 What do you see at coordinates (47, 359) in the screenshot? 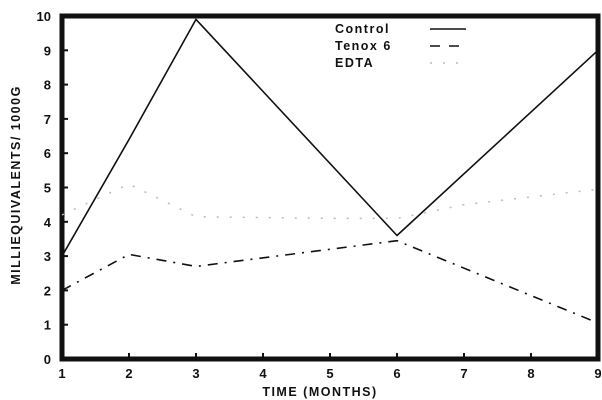
I see `y-tick-label: 0` at bounding box center [47, 359].